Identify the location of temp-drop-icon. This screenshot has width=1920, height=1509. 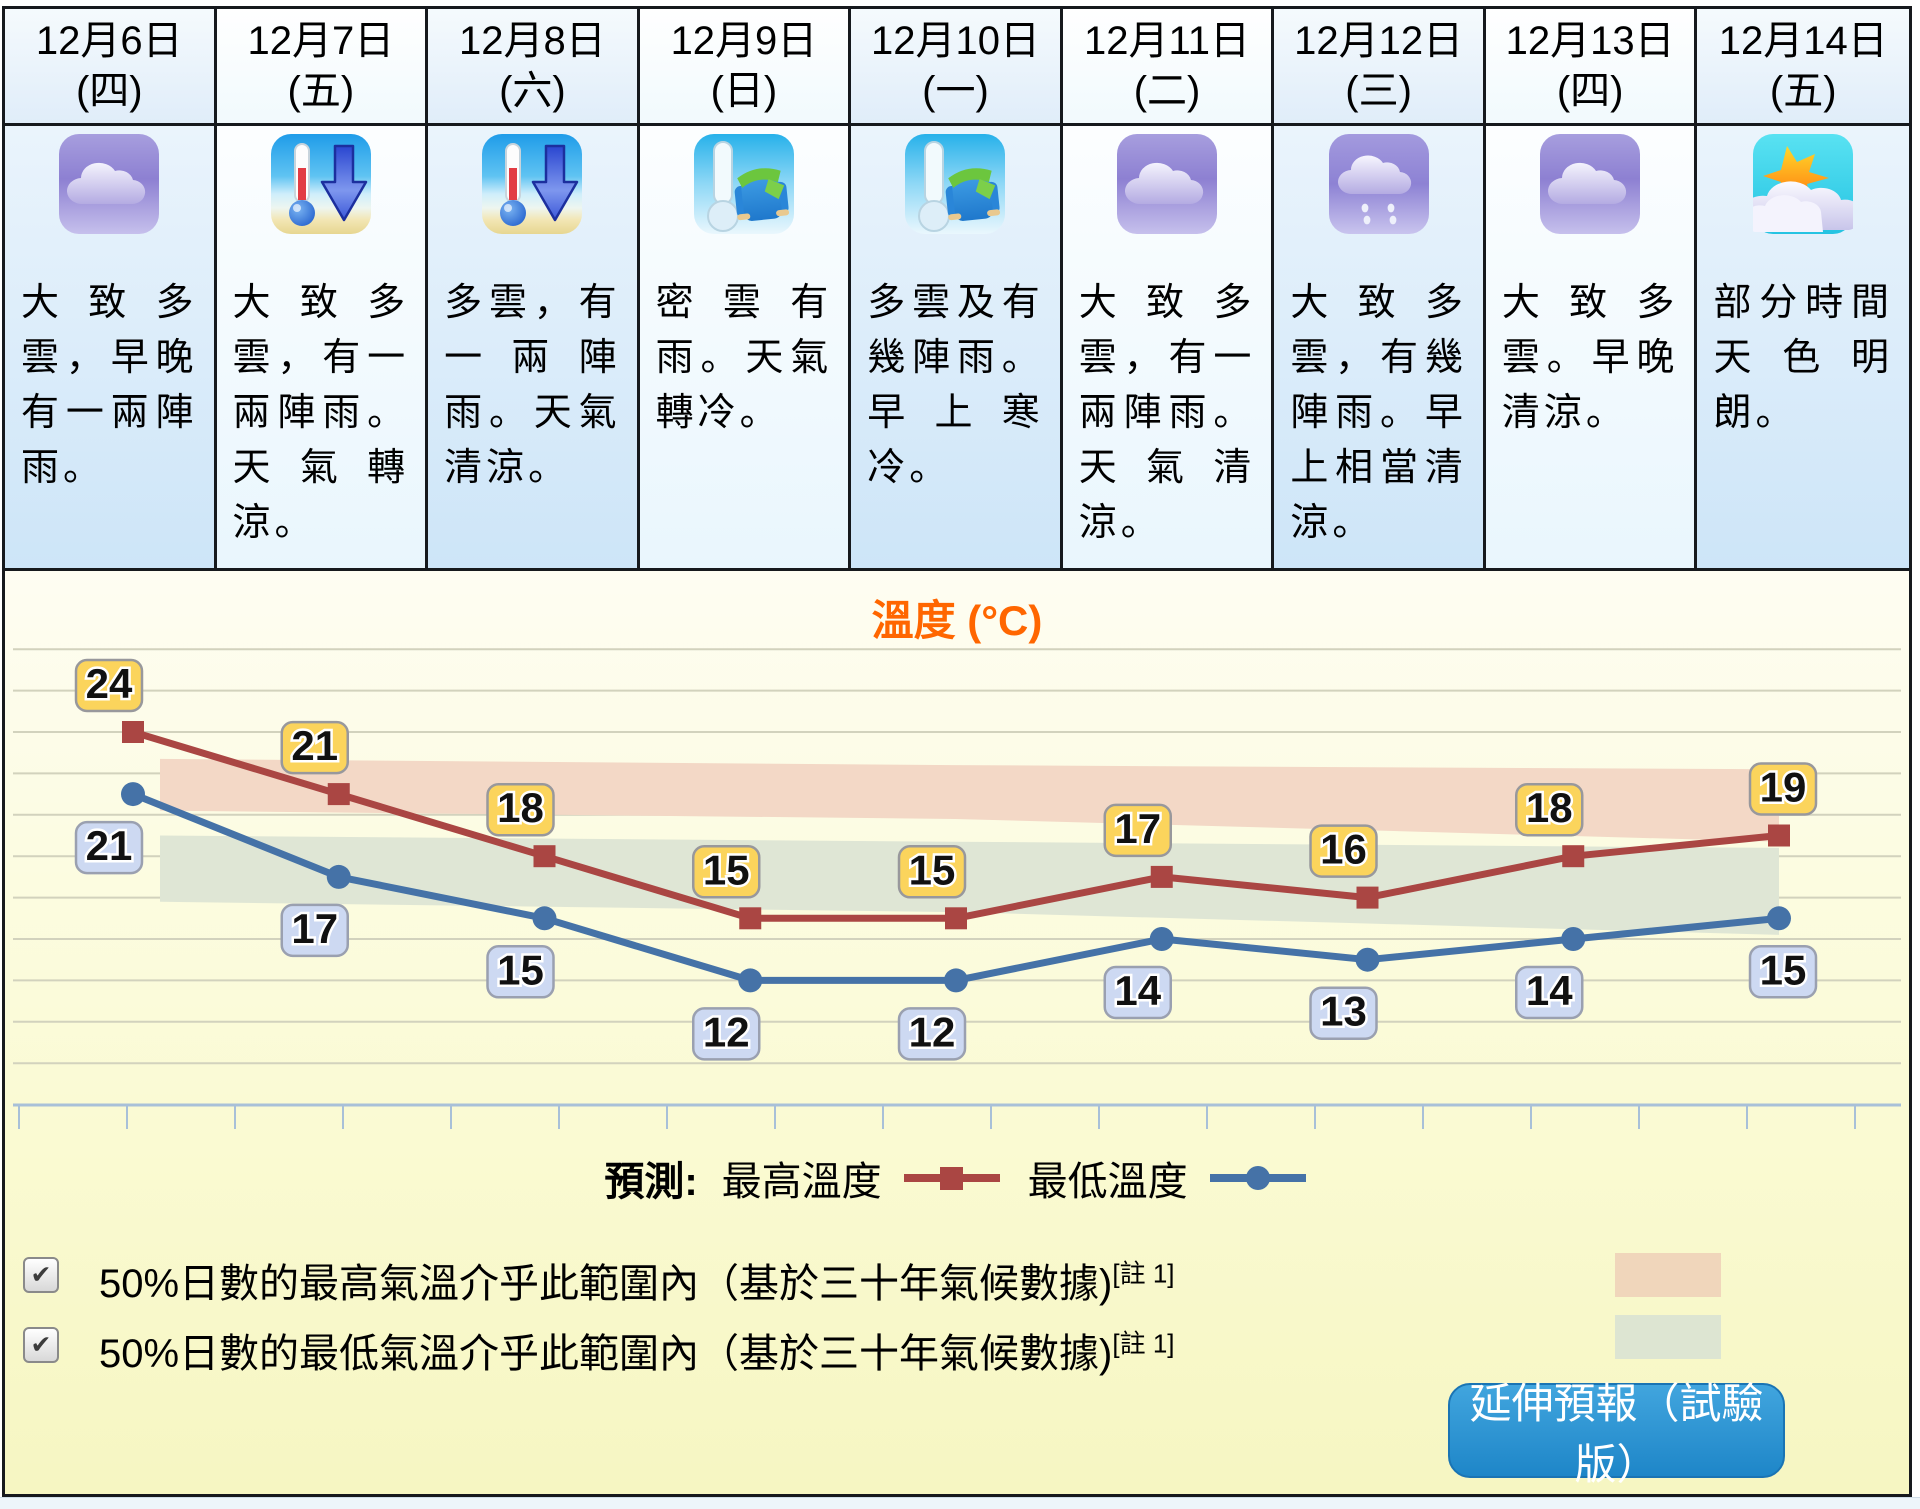
(532, 184).